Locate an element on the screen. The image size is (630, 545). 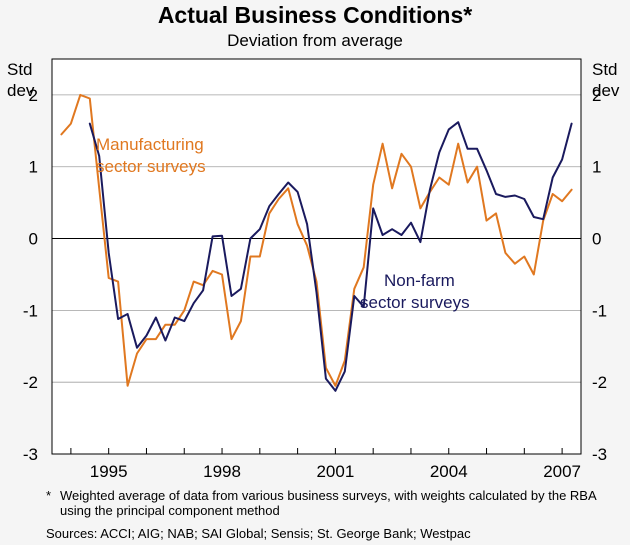
y-tick-label-right: 1 is located at coordinates (596, 167).